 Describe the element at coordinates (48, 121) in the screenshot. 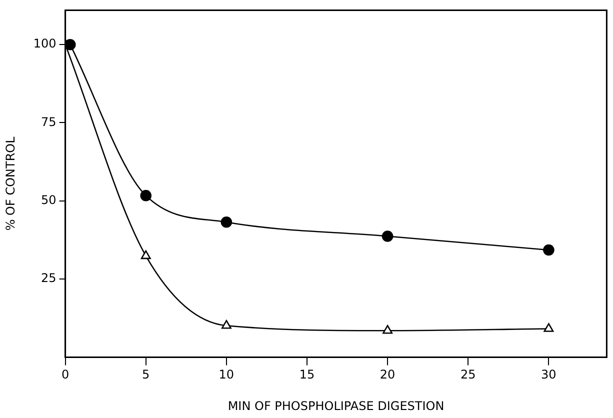

I see `y-tick-label: 75` at that location.